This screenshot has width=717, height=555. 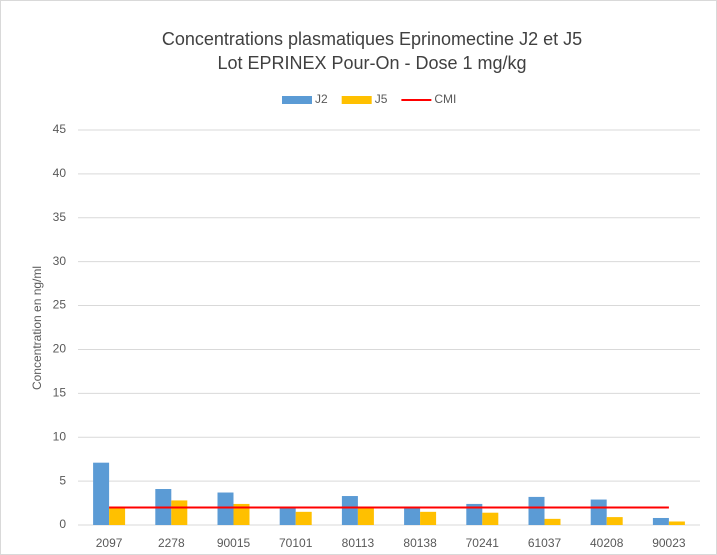 What do you see at coordinates (60, 261) in the screenshot?
I see `y-tick-label: 30` at bounding box center [60, 261].